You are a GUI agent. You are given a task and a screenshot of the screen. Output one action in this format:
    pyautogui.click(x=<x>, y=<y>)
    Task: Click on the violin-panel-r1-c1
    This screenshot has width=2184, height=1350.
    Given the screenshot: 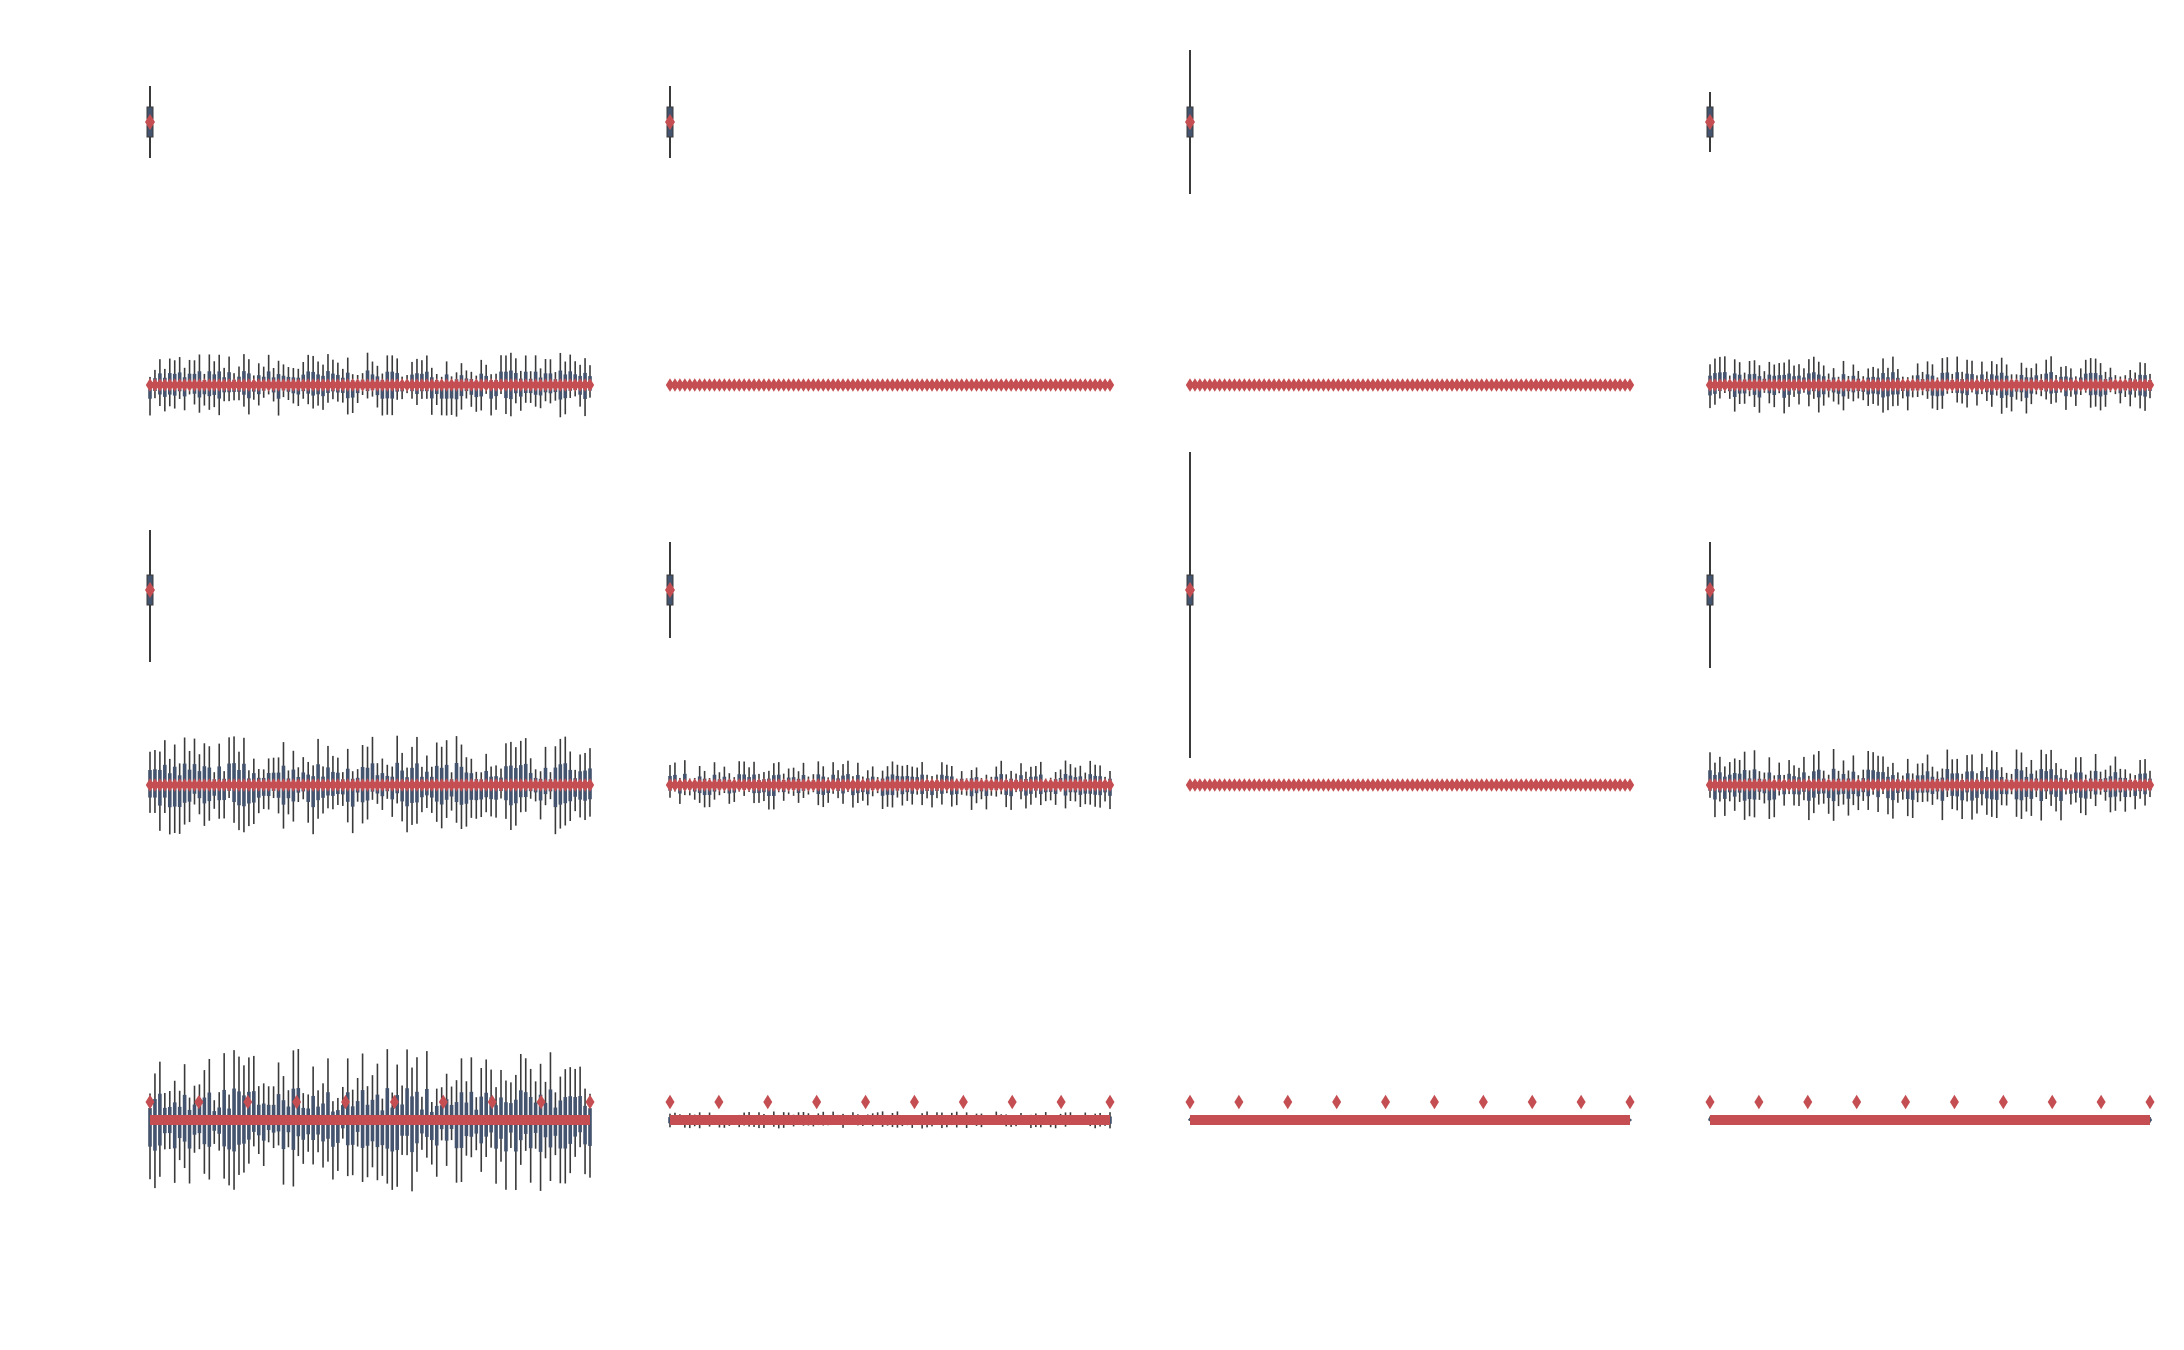 What is the action you would take?
    pyautogui.click(x=890, y=385)
    